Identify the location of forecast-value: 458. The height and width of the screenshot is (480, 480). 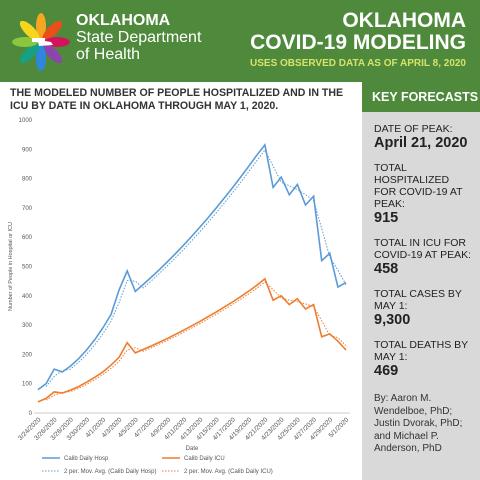
(386, 269).